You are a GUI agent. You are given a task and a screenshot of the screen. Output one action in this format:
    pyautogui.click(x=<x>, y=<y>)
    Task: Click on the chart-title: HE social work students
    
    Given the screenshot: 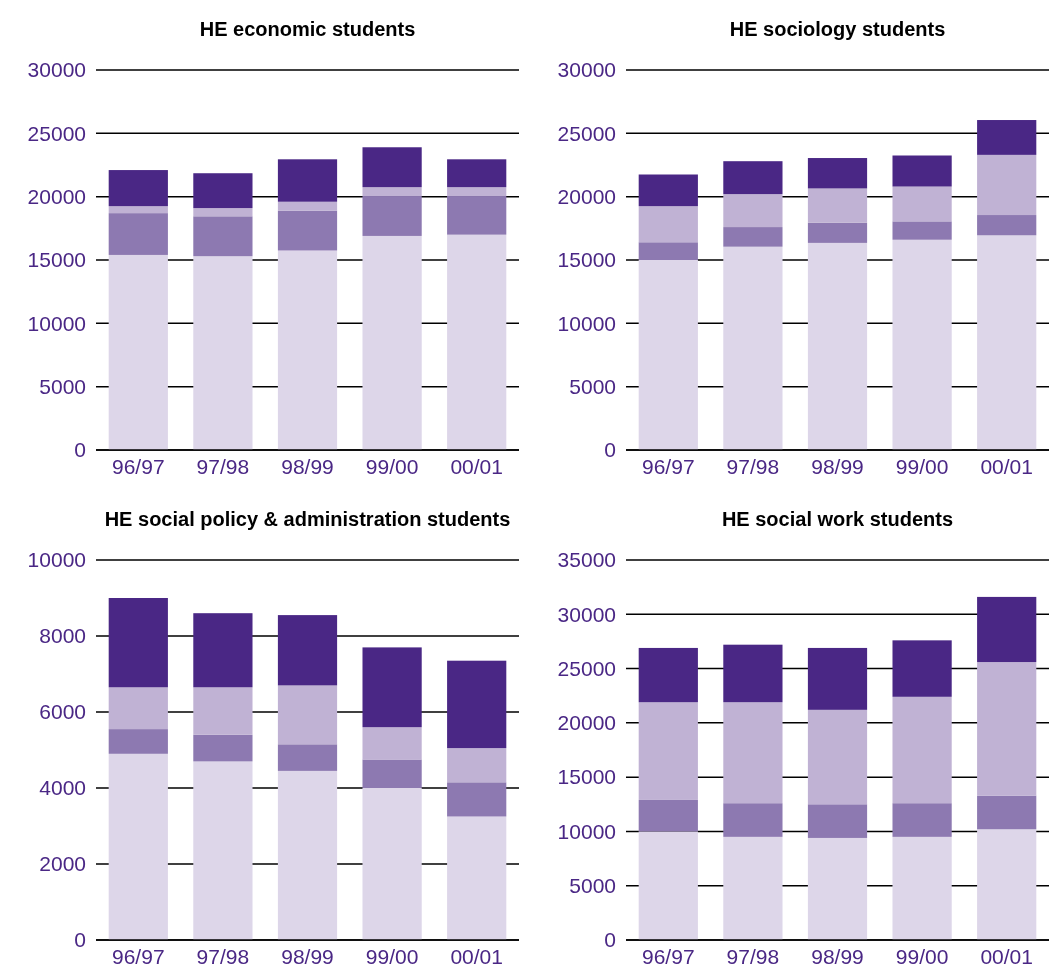 What is the action you would take?
    pyautogui.click(x=837, y=519)
    